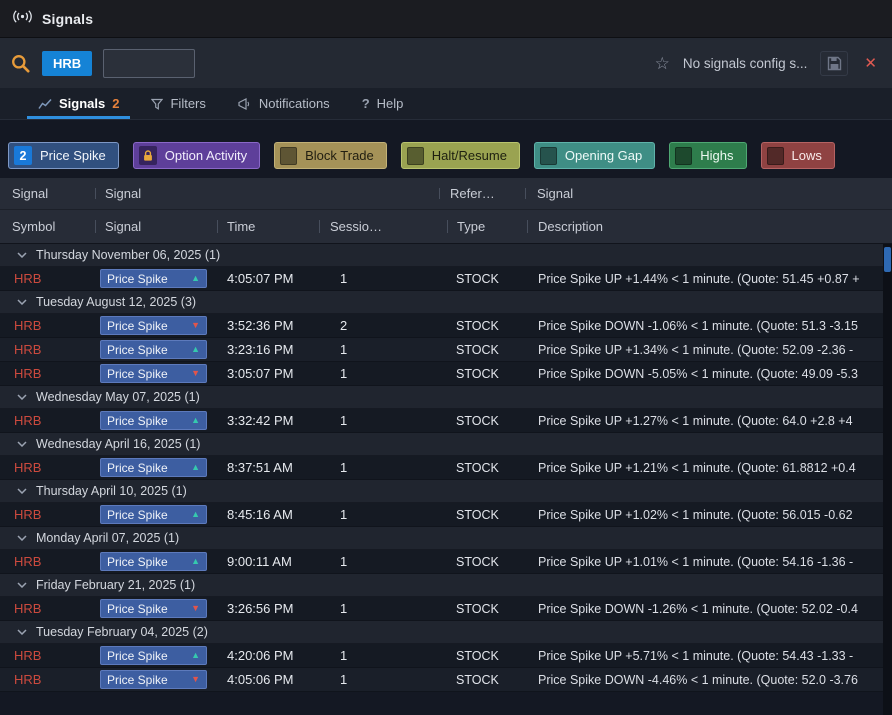  Describe the element at coordinates (157, 226) in the screenshot. I see `column-header-signal: Signal` at that location.